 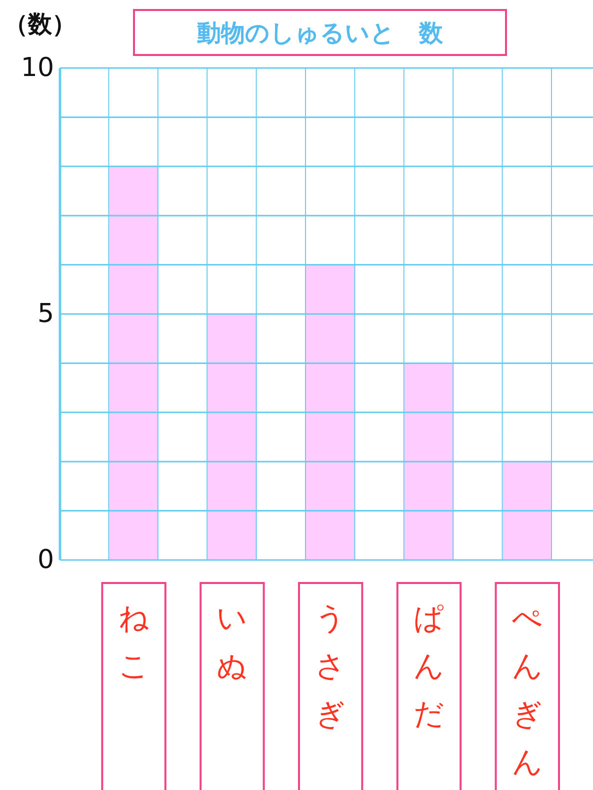 What do you see at coordinates (429, 666) in the screenshot?
I see `x-tick-label: ぱんだ` at bounding box center [429, 666].